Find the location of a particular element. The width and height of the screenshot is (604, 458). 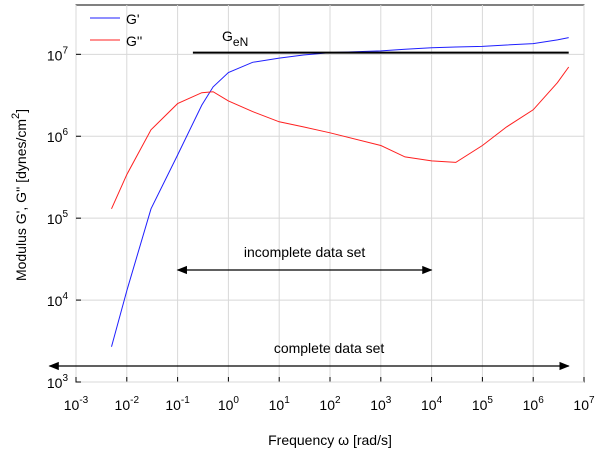

x-tick-label: 10³ is located at coordinates (381, 404).